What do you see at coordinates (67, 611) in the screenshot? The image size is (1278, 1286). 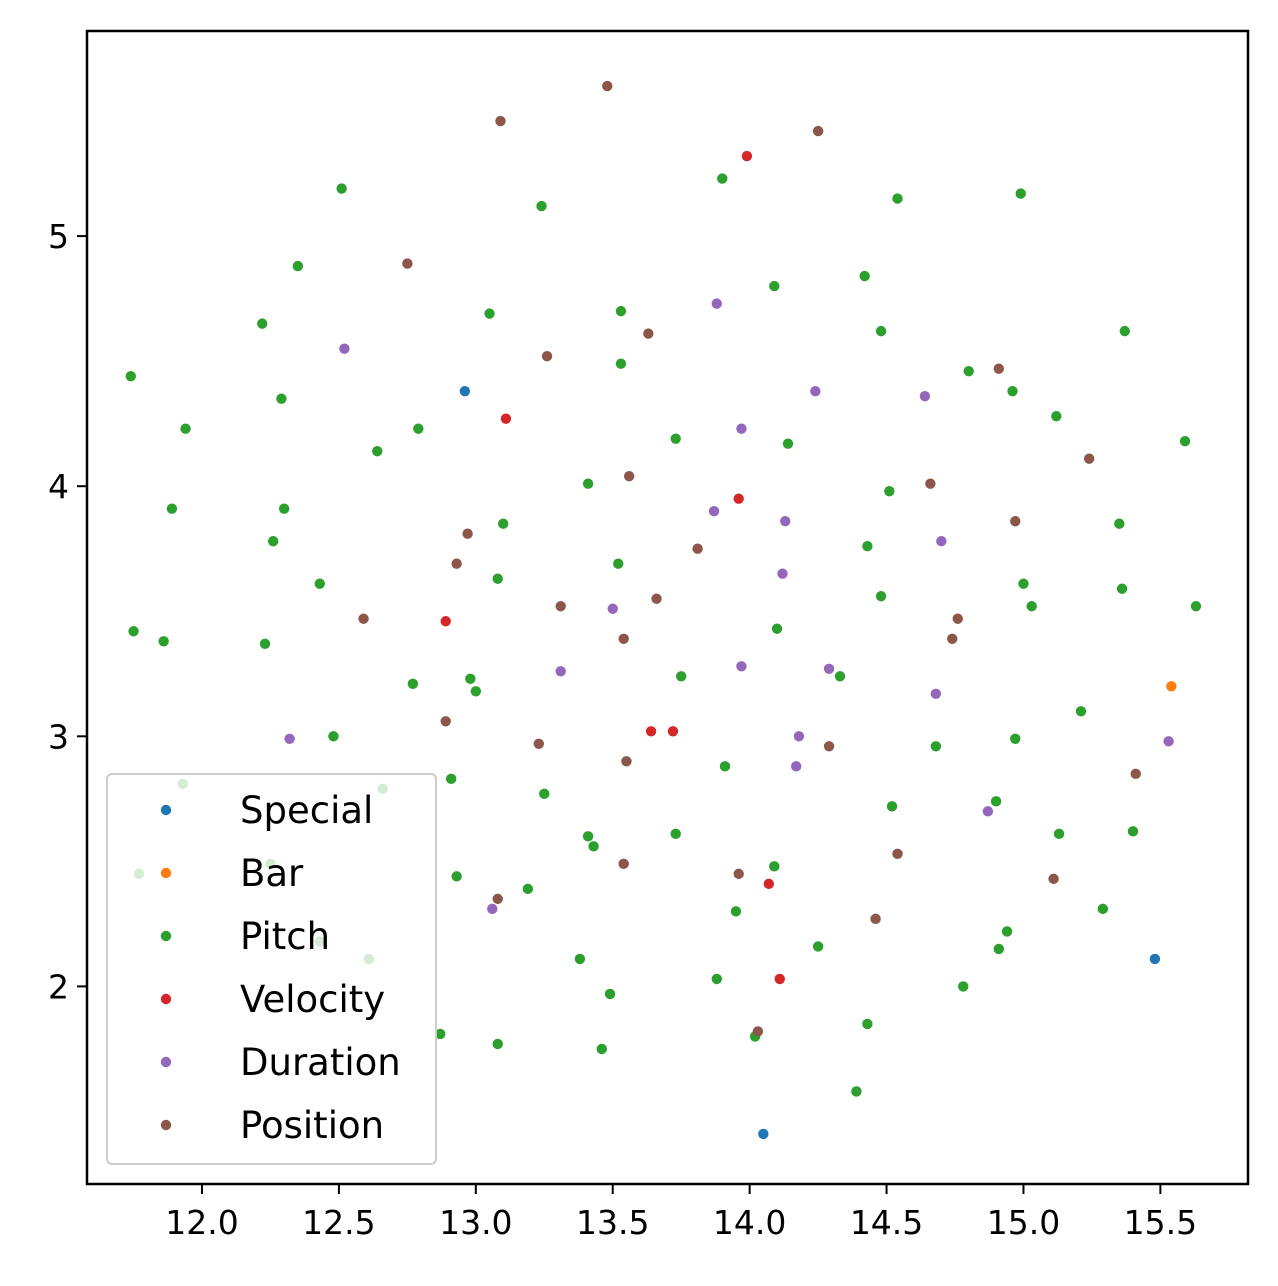 I see `y-axis: 2 3 4 5` at bounding box center [67, 611].